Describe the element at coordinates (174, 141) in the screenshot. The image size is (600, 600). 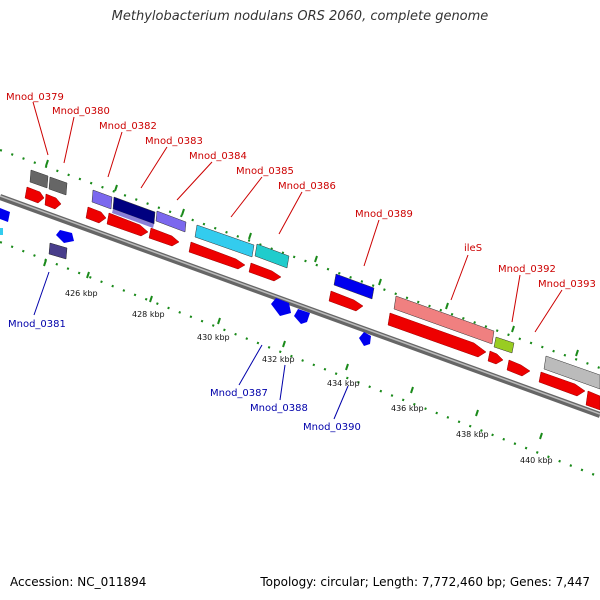
I see `gene-label: Mnod_0383` at that location.